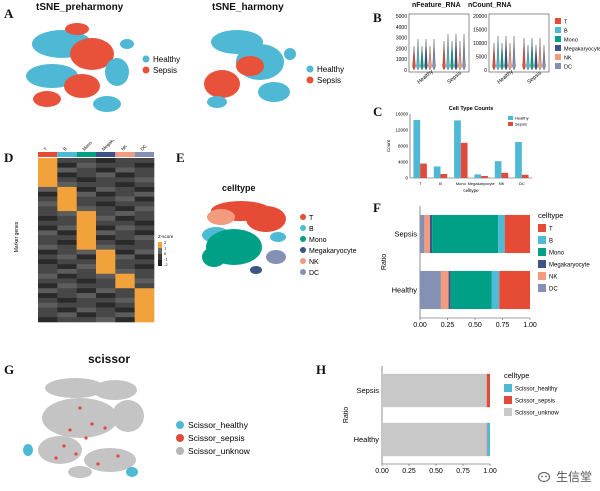  What do you see at coordinates (165, 242) in the screenshot?
I see `heatmap-legend-tick: 2` at bounding box center [165, 242].